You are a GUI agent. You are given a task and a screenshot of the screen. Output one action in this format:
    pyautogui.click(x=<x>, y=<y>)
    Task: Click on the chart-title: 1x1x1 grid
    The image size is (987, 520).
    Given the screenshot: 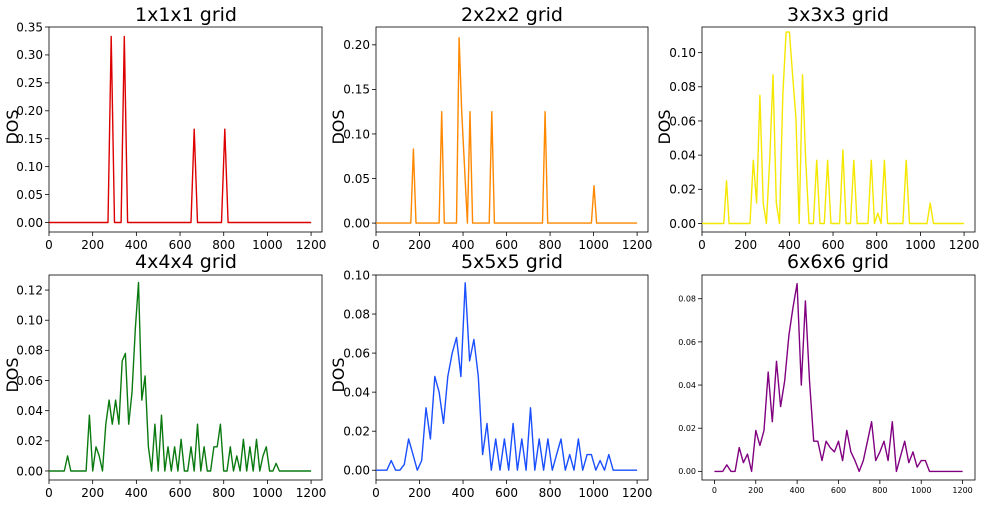 What is the action you would take?
    pyautogui.click(x=186, y=15)
    